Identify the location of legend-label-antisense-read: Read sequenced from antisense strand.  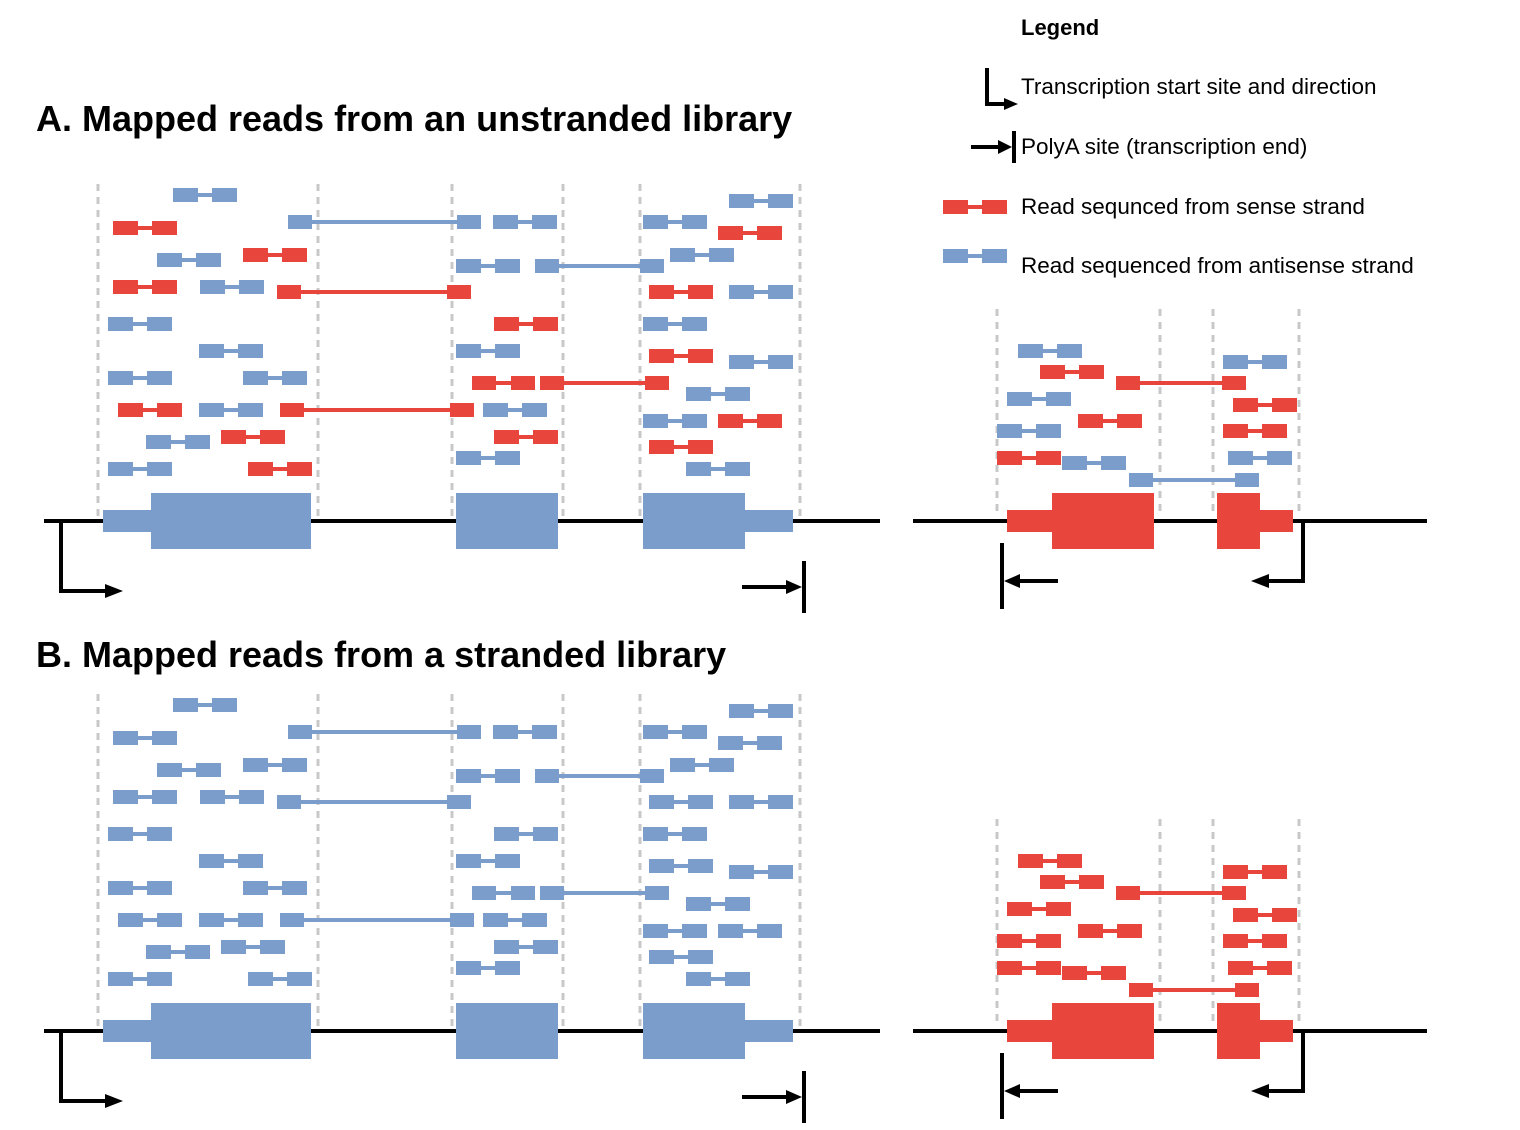
(1217, 265).